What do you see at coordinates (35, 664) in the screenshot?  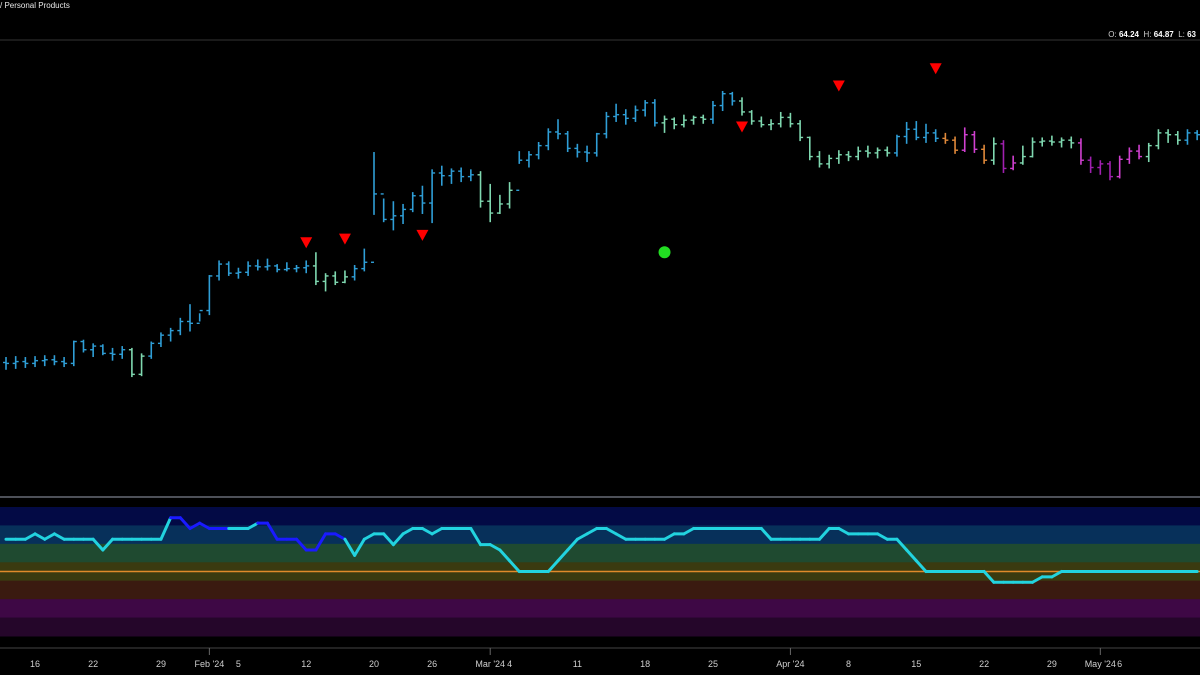 I see `x-tick-label: 16` at bounding box center [35, 664].